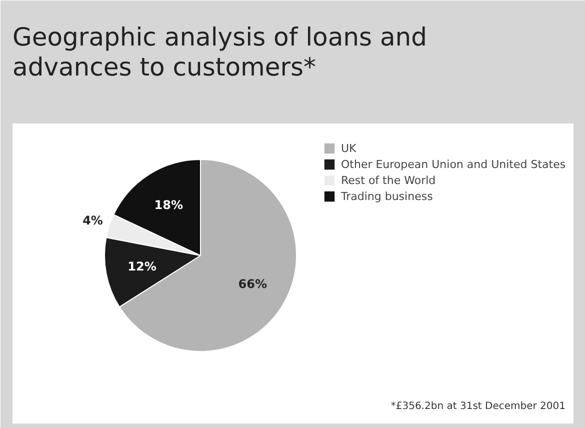  I want to click on chart-title: Geographic analysis of loans and advances to customers*, so click(219, 52).